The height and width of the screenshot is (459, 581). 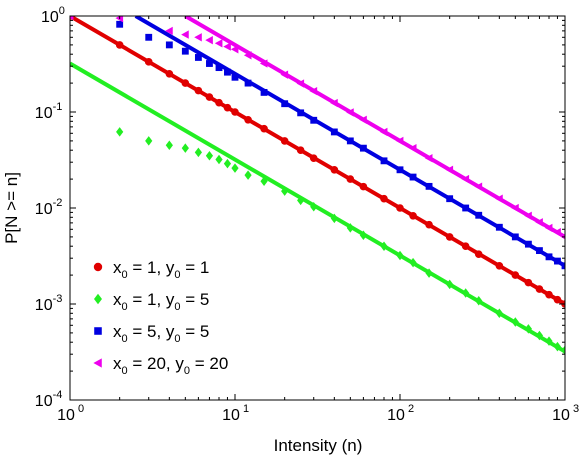 I want to click on legend-entry-1: x0 = 1, y0 = 5, so click(x=161, y=301).